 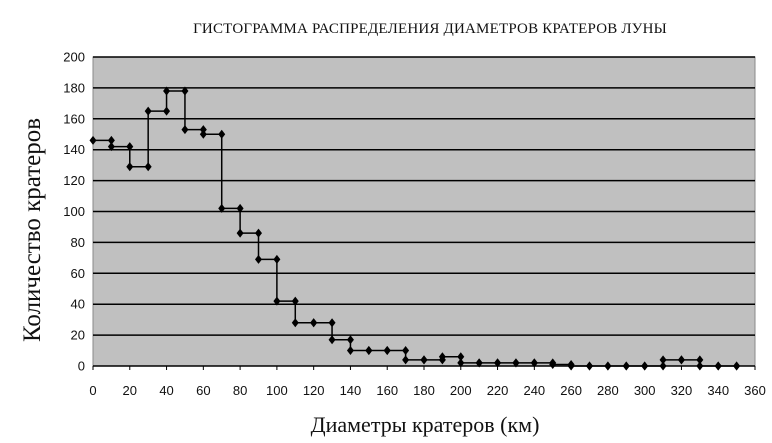 I want to click on y-tick-label: 80, so click(x=78, y=242).